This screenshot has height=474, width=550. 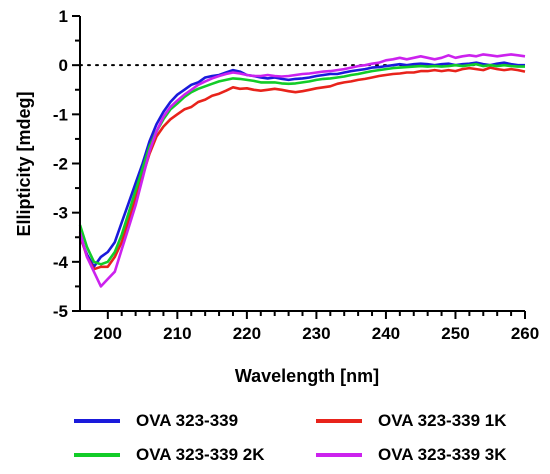 I want to click on legend-swatch-ova-2k, so click(x=97, y=455).